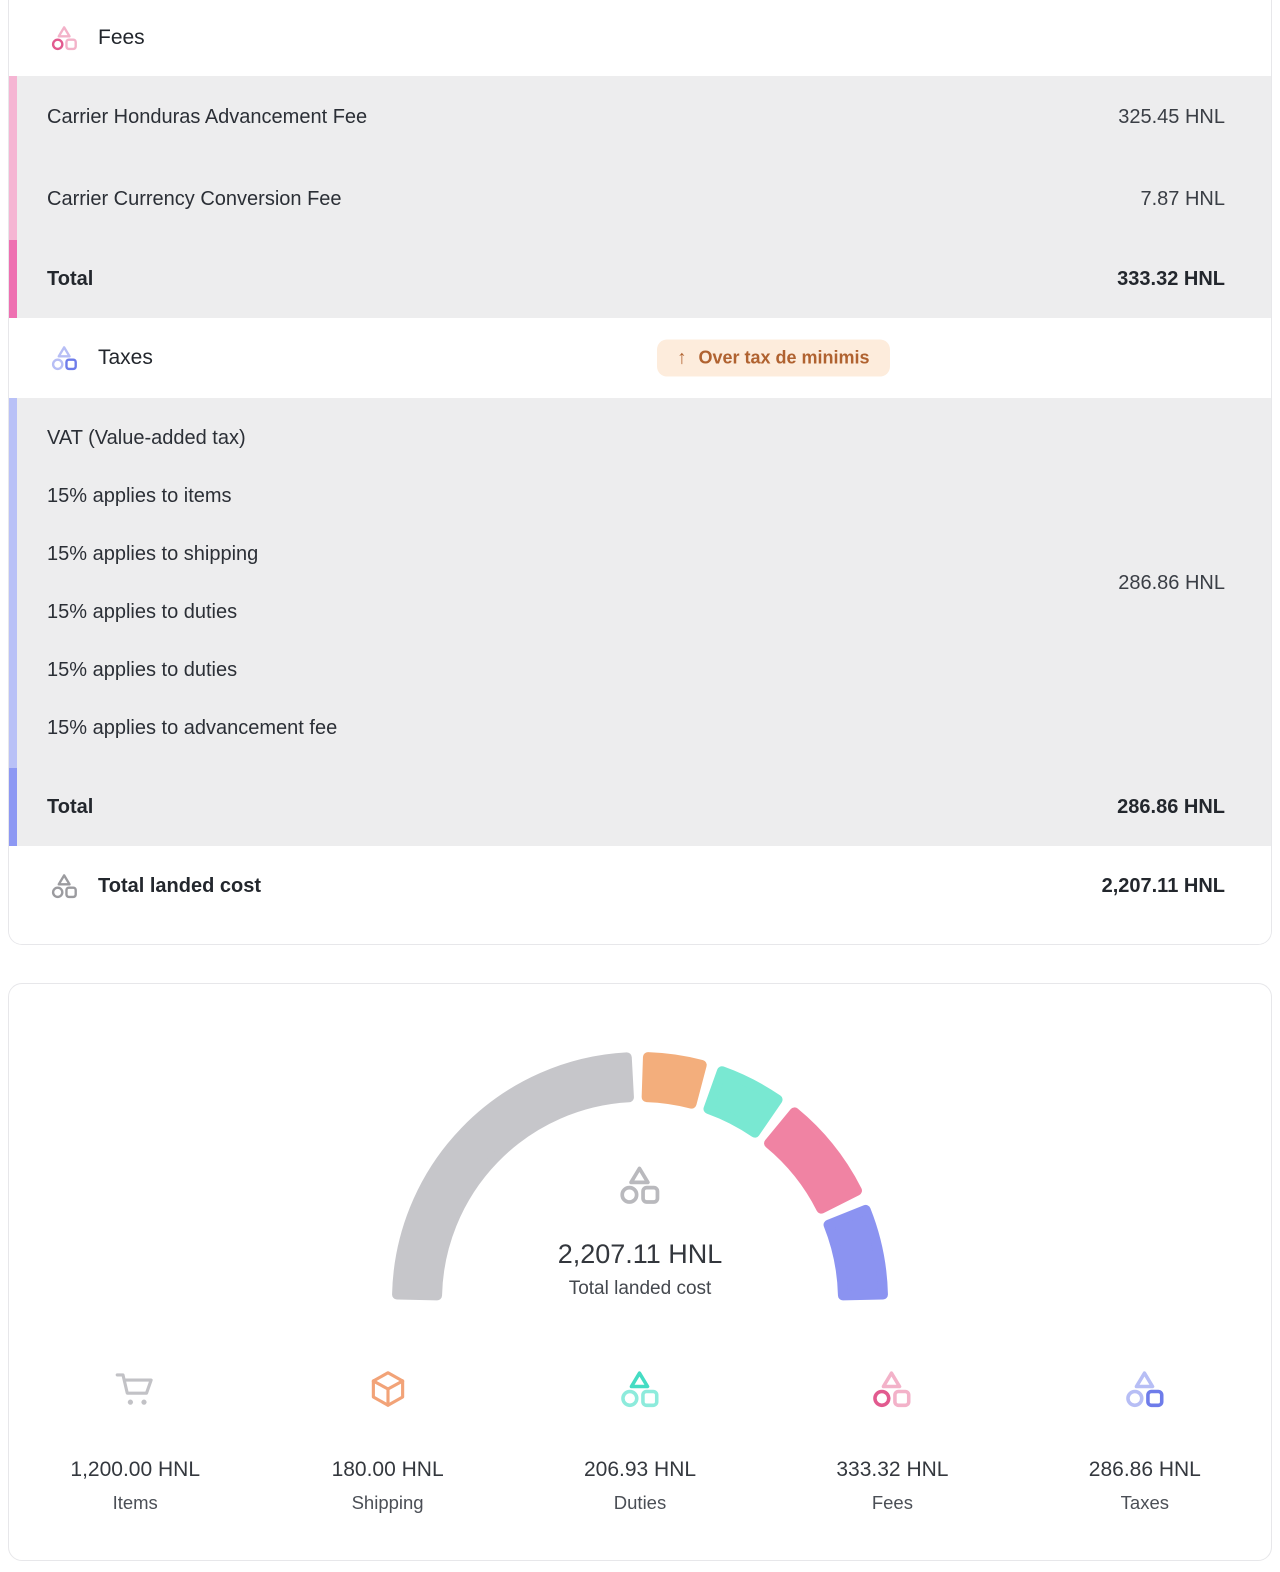  What do you see at coordinates (1183, 198) in the screenshot?
I see `fee-row-value: 7.87 HNL` at bounding box center [1183, 198].